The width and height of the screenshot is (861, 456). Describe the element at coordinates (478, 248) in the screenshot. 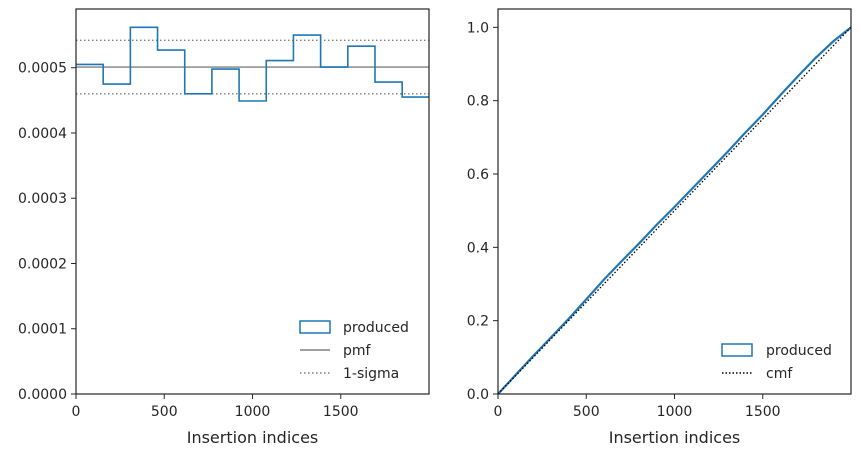

I see `right-ytick-label: 0.4` at that location.